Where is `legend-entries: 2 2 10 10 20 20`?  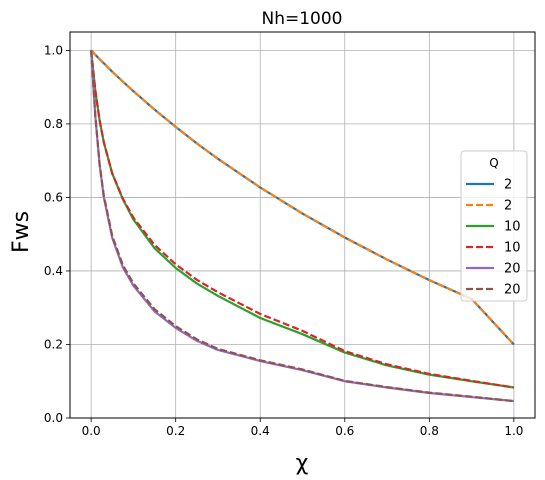
legend-entries: 2 2 10 10 20 20 is located at coordinates (493, 238).